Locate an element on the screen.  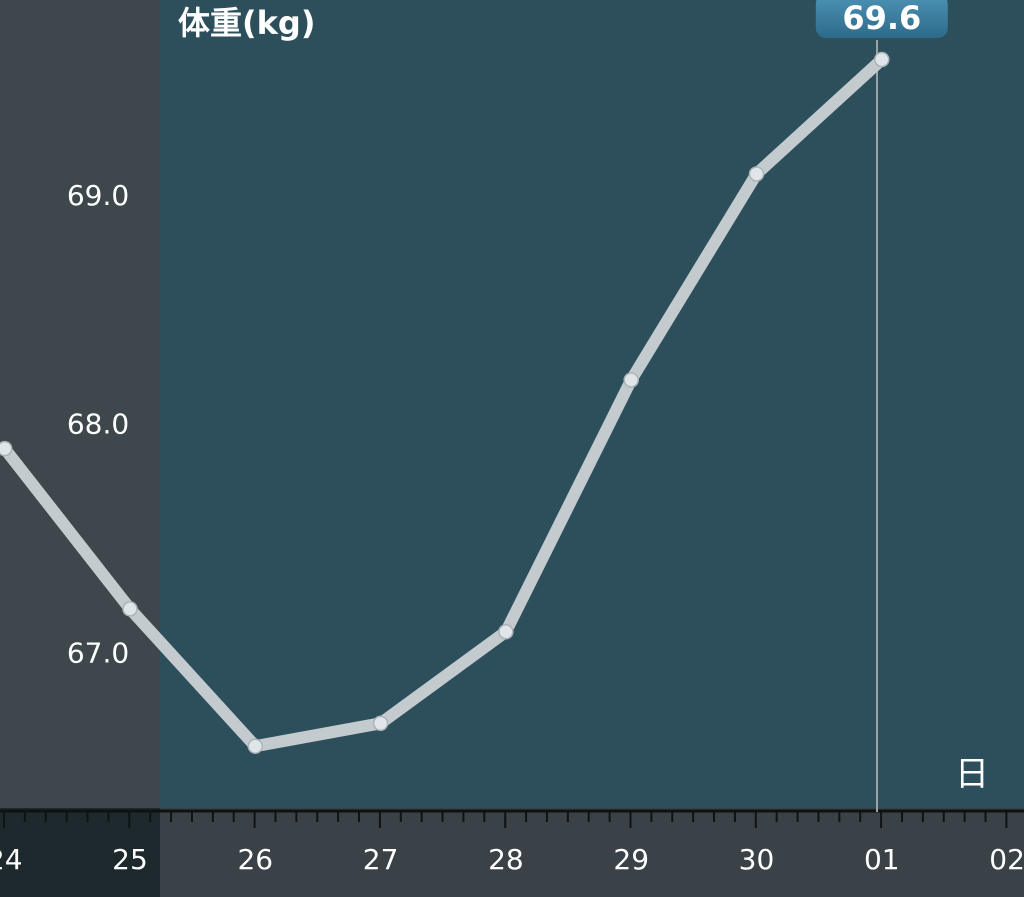
x-tick-label: 29 is located at coordinates (631, 859).